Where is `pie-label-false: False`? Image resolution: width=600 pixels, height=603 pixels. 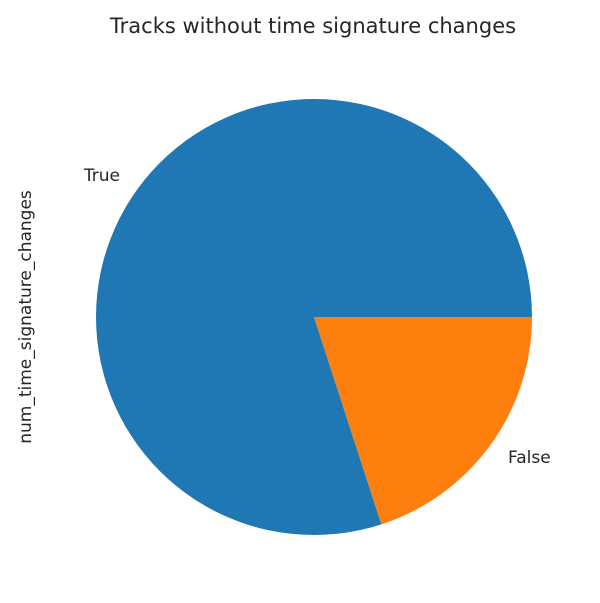
pie-label-false: False is located at coordinates (529, 458).